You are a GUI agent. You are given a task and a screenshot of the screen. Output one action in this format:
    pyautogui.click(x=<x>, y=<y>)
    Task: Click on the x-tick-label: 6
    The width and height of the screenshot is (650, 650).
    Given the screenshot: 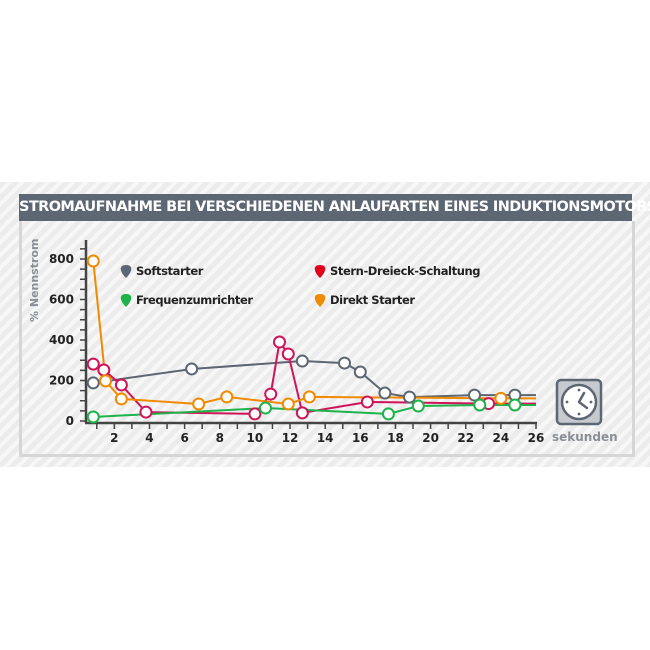 What is the action you would take?
    pyautogui.click(x=184, y=438)
    